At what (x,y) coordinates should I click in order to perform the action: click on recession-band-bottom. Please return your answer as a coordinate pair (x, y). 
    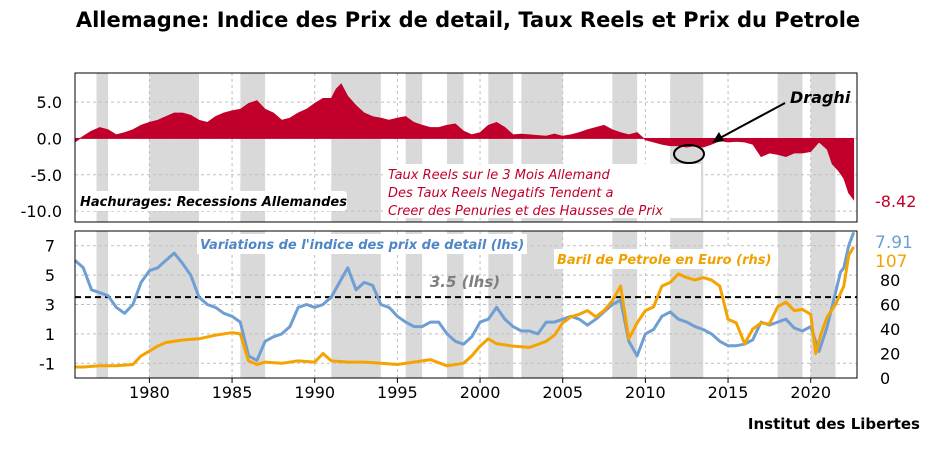
    Looking at the image, I should click on (102, 304).